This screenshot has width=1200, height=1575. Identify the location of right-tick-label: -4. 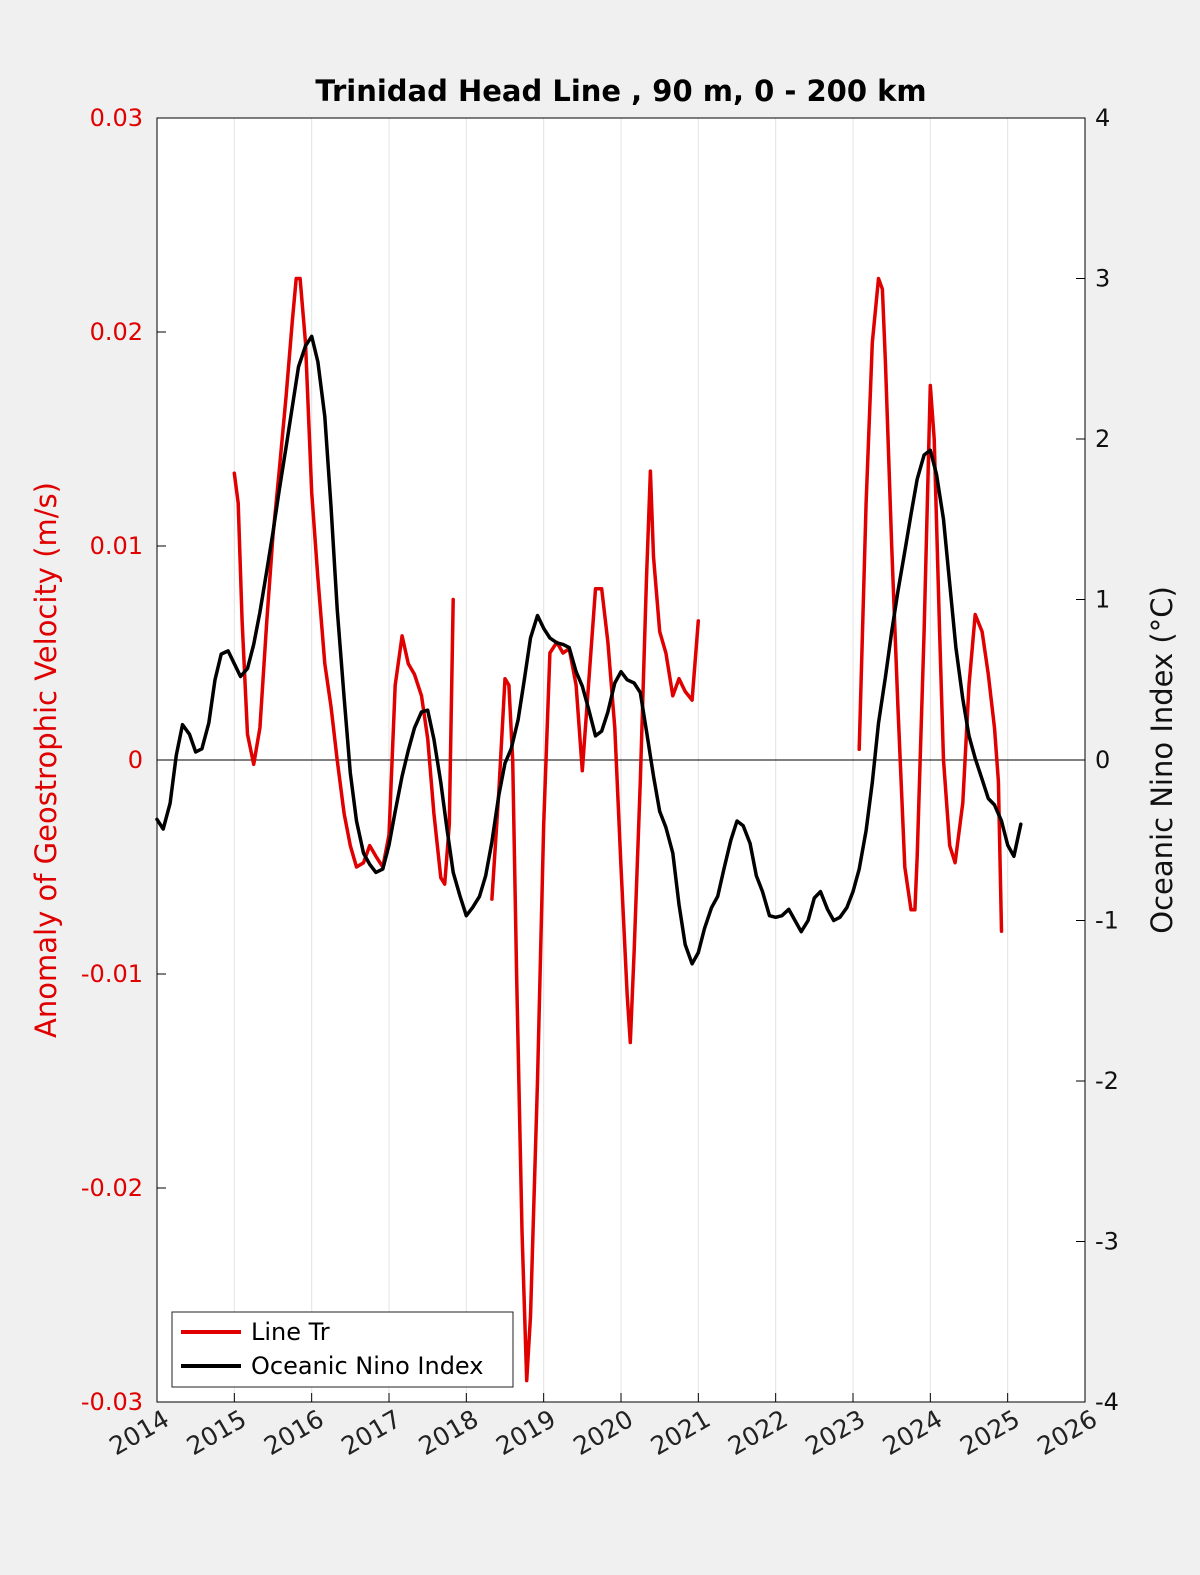
(1107, 1402).